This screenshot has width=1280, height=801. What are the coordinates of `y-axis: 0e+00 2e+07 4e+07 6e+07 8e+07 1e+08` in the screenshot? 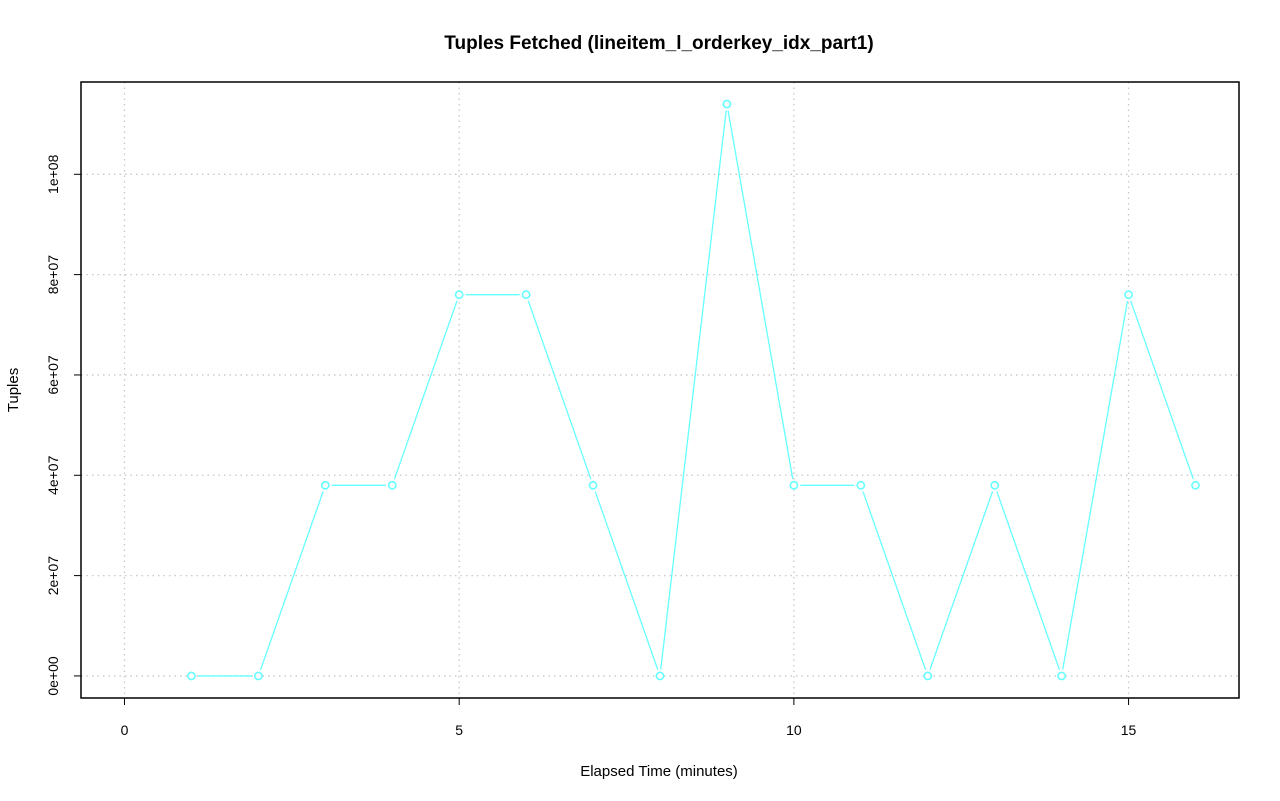 It's located at (63, 425).